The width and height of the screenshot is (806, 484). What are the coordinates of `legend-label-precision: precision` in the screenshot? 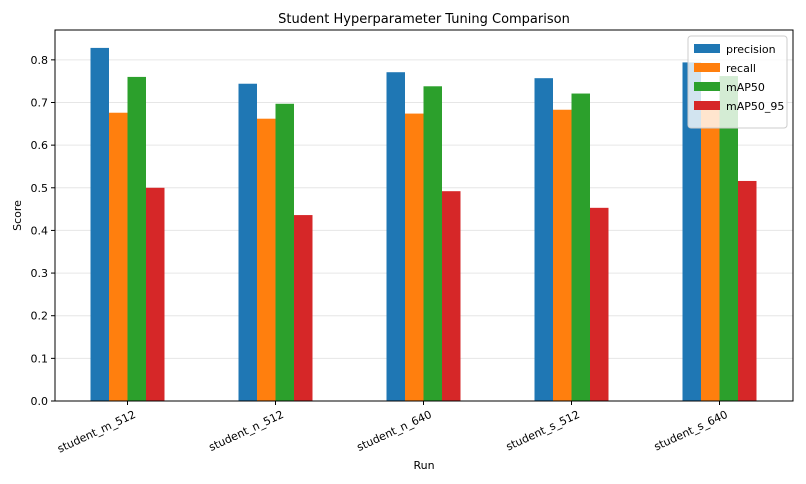 It's located at (751, 49).